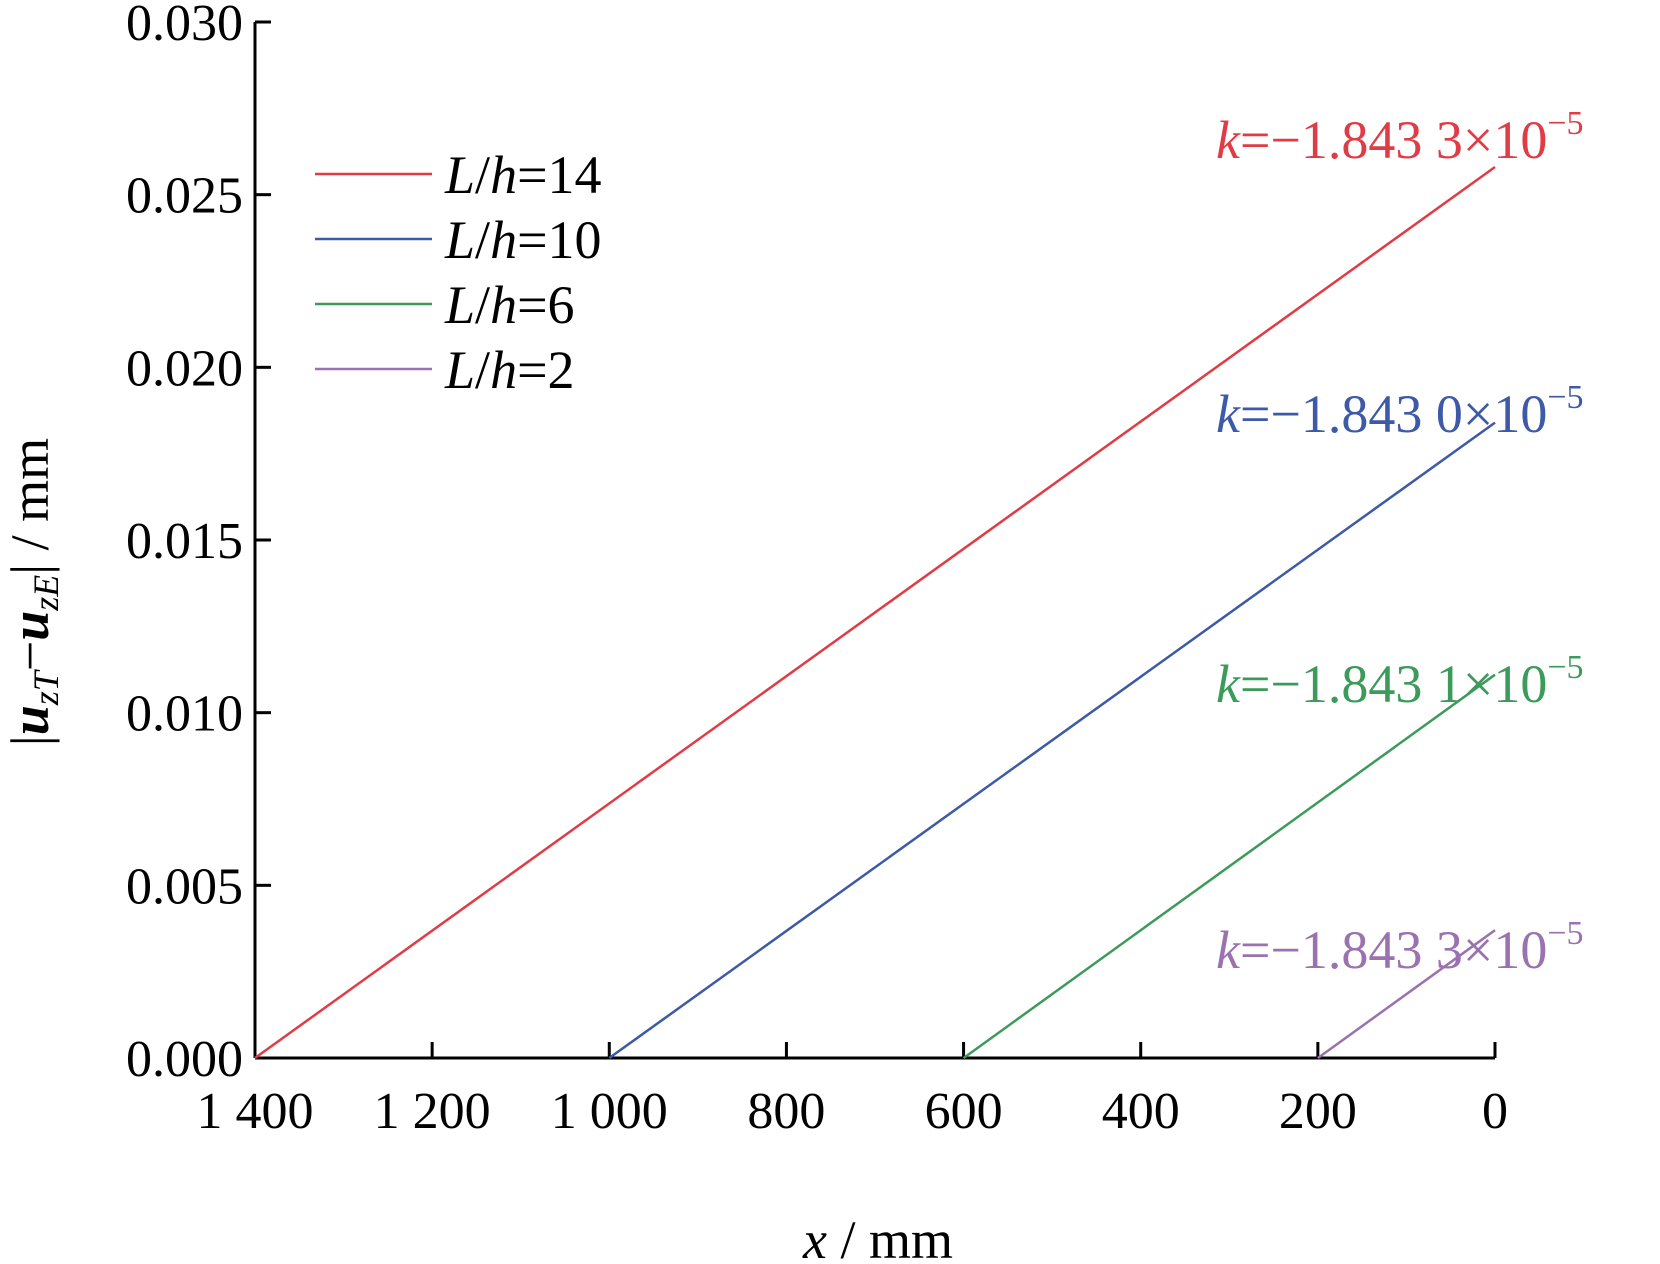 The width and height of the screenshot is (1660, 1264). Describe the element at coordinates (184, 196) in the screenshot. I see `y-tick-label: 0.025` at that location.